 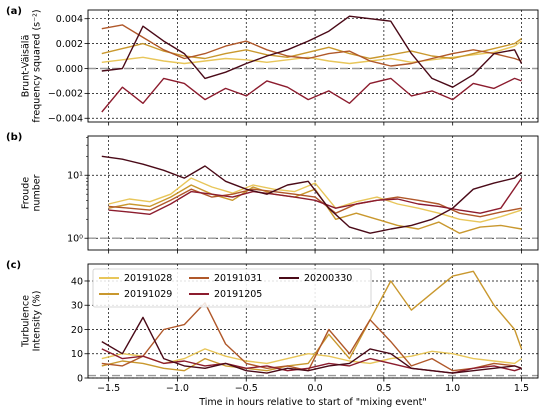 What do you see at coordinates (75, 176) in the screenshot?
I see `y-tick-label: 10¹` at bounding box center [75, 176].